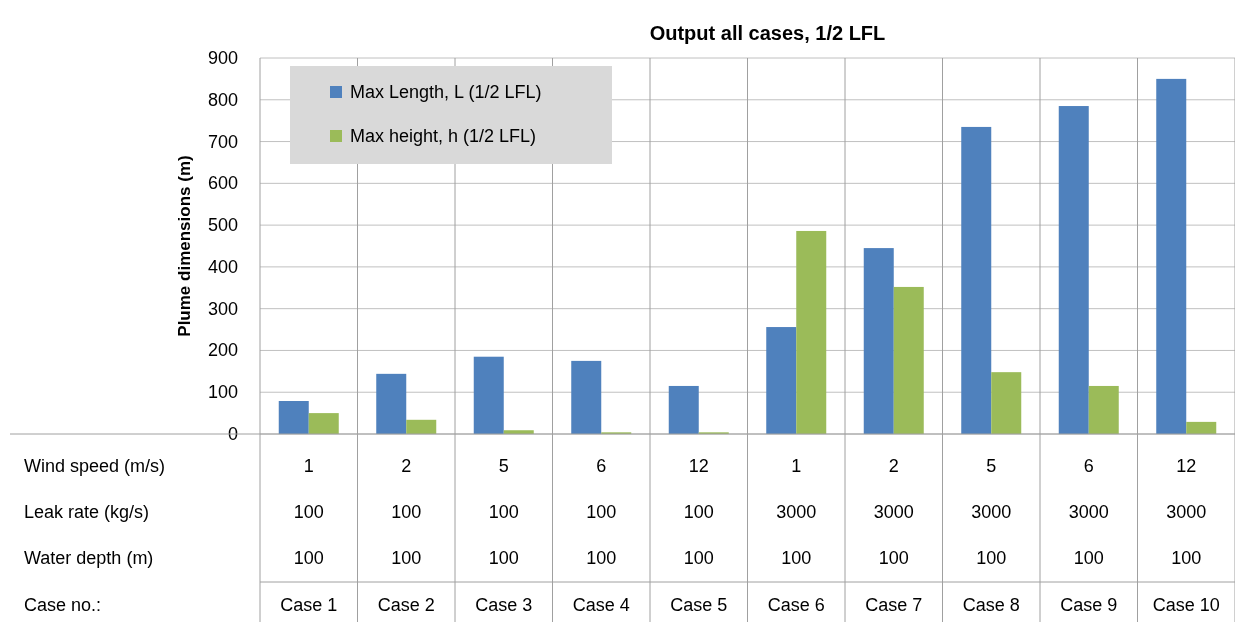  Describe the element at coordinates (767, 33) in the screenshot. I see `chart-title: Output all cases, 1/2 LFL` at that location.